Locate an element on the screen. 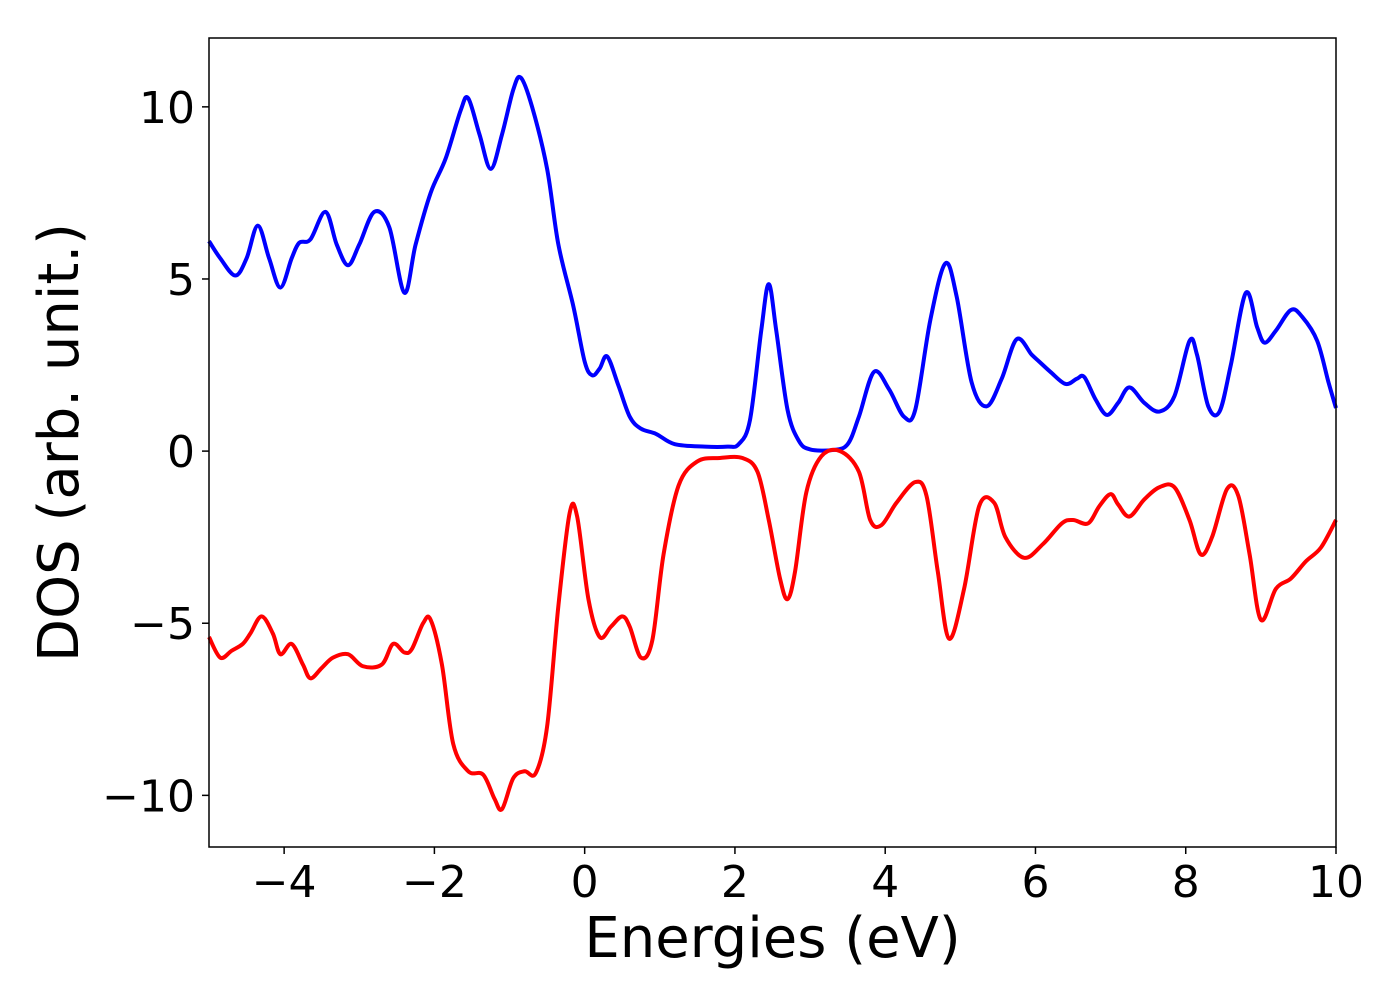 This screenshot has height=1000, width=1400. y-tick-label: −10 is located at coordinates (148, 796).